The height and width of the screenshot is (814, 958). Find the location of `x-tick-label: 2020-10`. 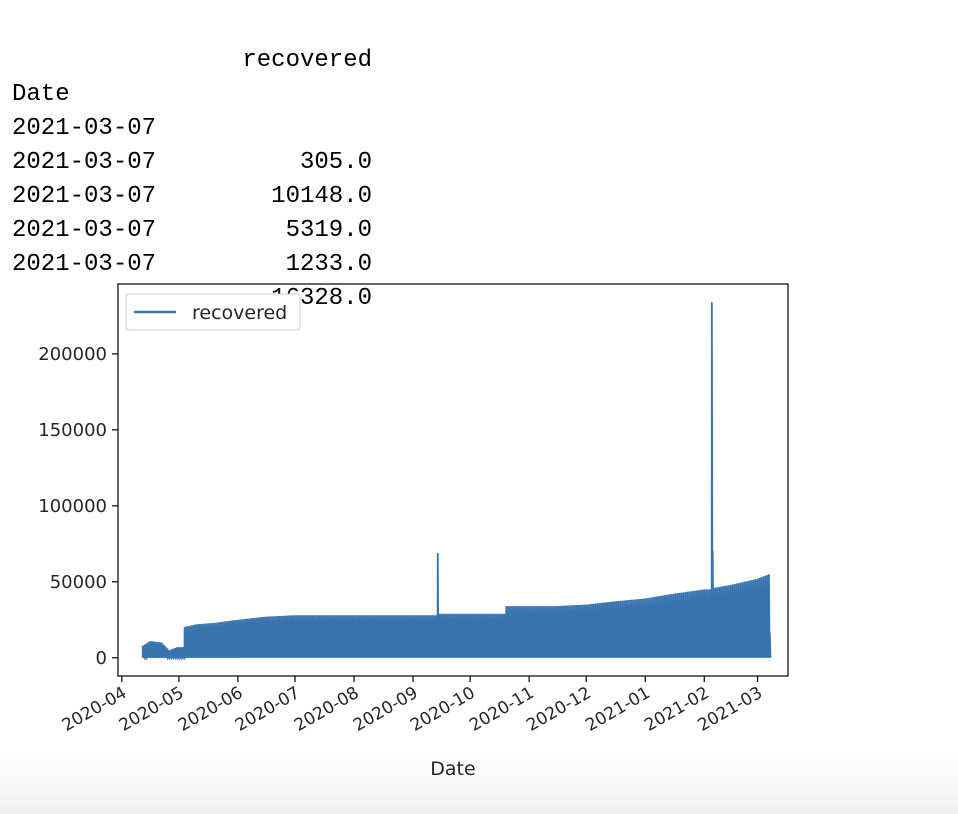

x-tick-label: 2020-10 is located at coordinates (443, 709).